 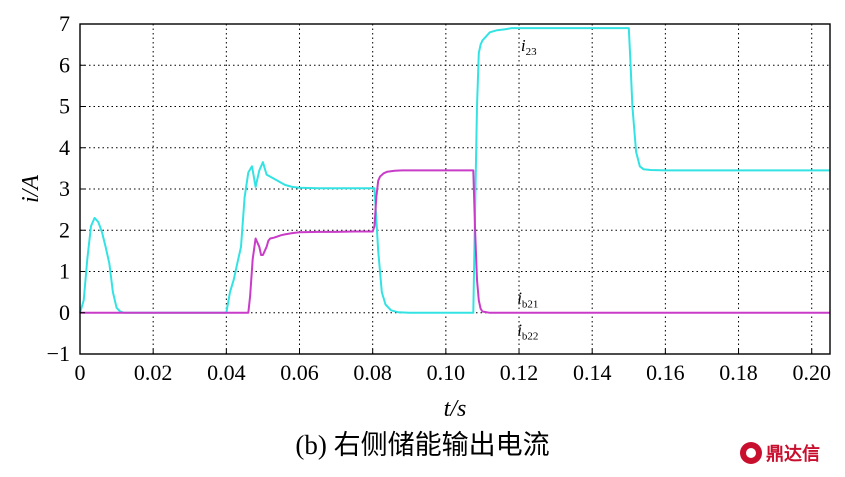 What do you see at coordinates (64, 188) in the screenshot?
I see `y-tick-label: 3` at bounding box center [64, 188].